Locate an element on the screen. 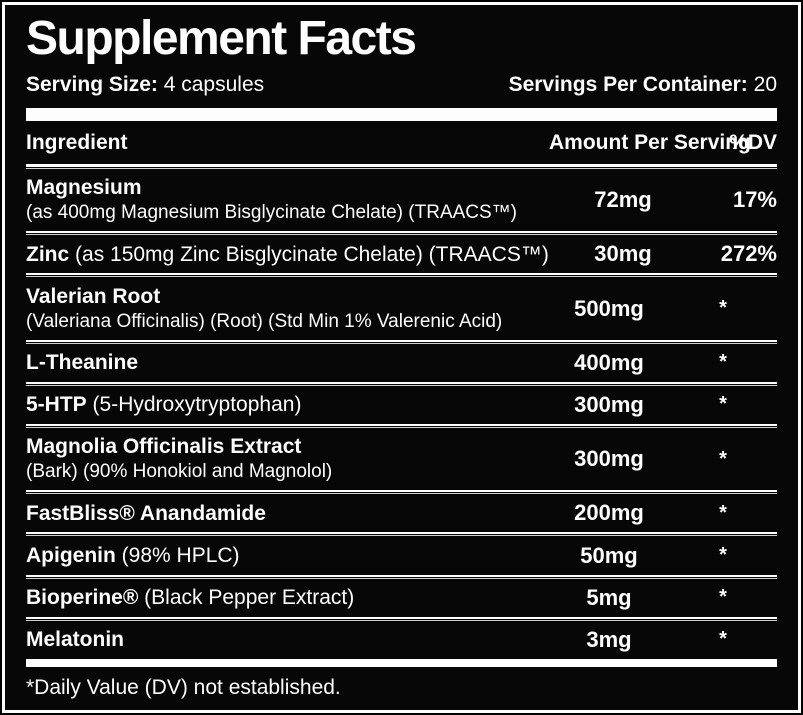 Image resolution: width=803 pixels, height=715 pixels. table-row: Melatonin 3mg * is located at coordinates (401, 640).